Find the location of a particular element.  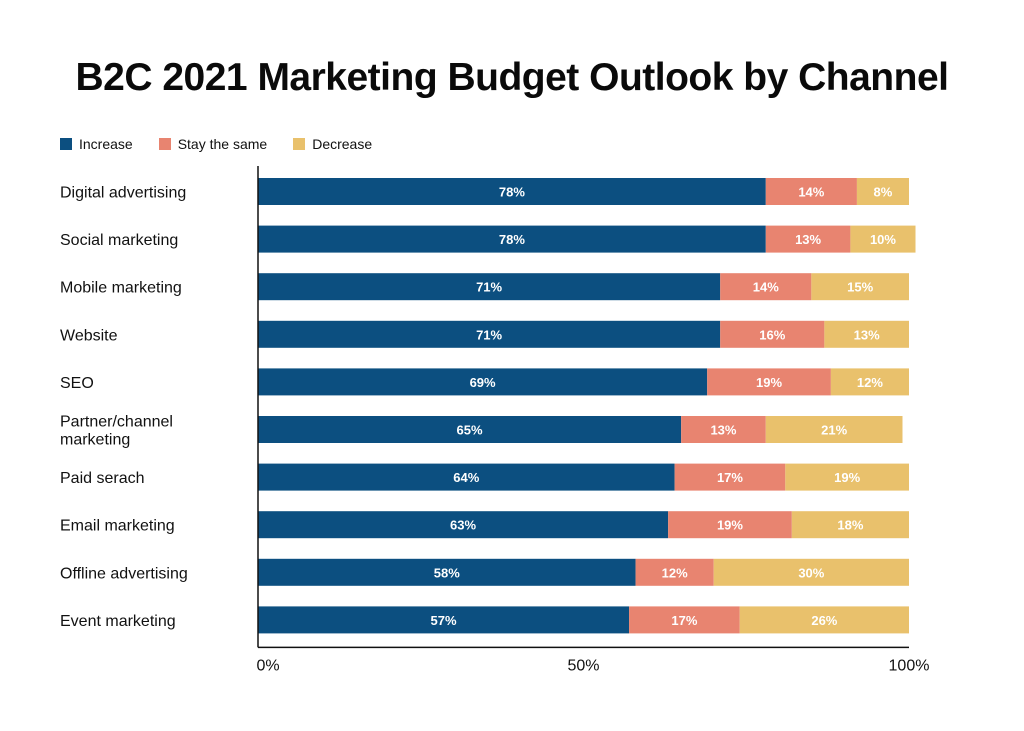

data-label-increase-event-marketing: 57% is located at coordinates (444, 620).